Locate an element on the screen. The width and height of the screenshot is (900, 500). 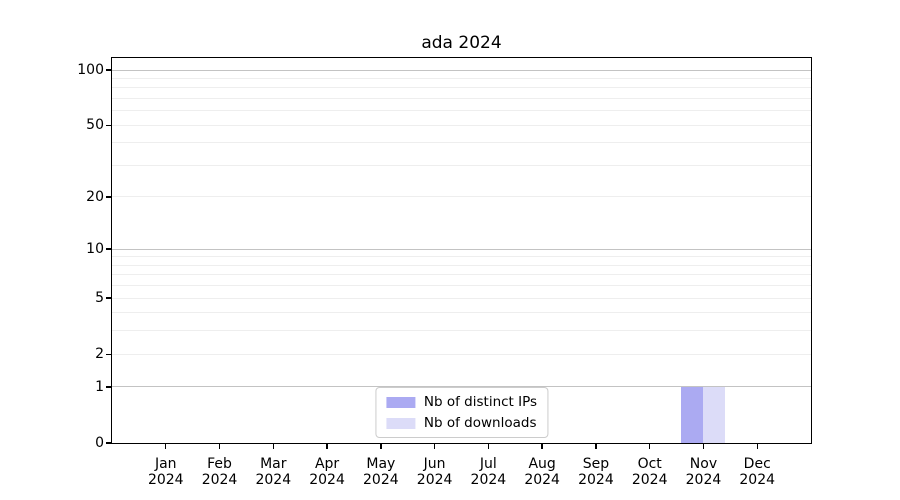
x-tick-label: Dec 2024 is located at coordinates (757, 472).